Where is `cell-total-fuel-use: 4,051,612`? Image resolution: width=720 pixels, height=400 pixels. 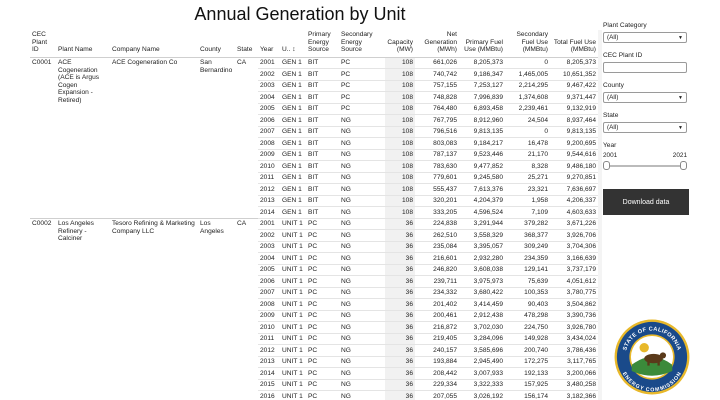 cell-total-fuel-use: 4,051,612 is located at coordinates (574, 281).